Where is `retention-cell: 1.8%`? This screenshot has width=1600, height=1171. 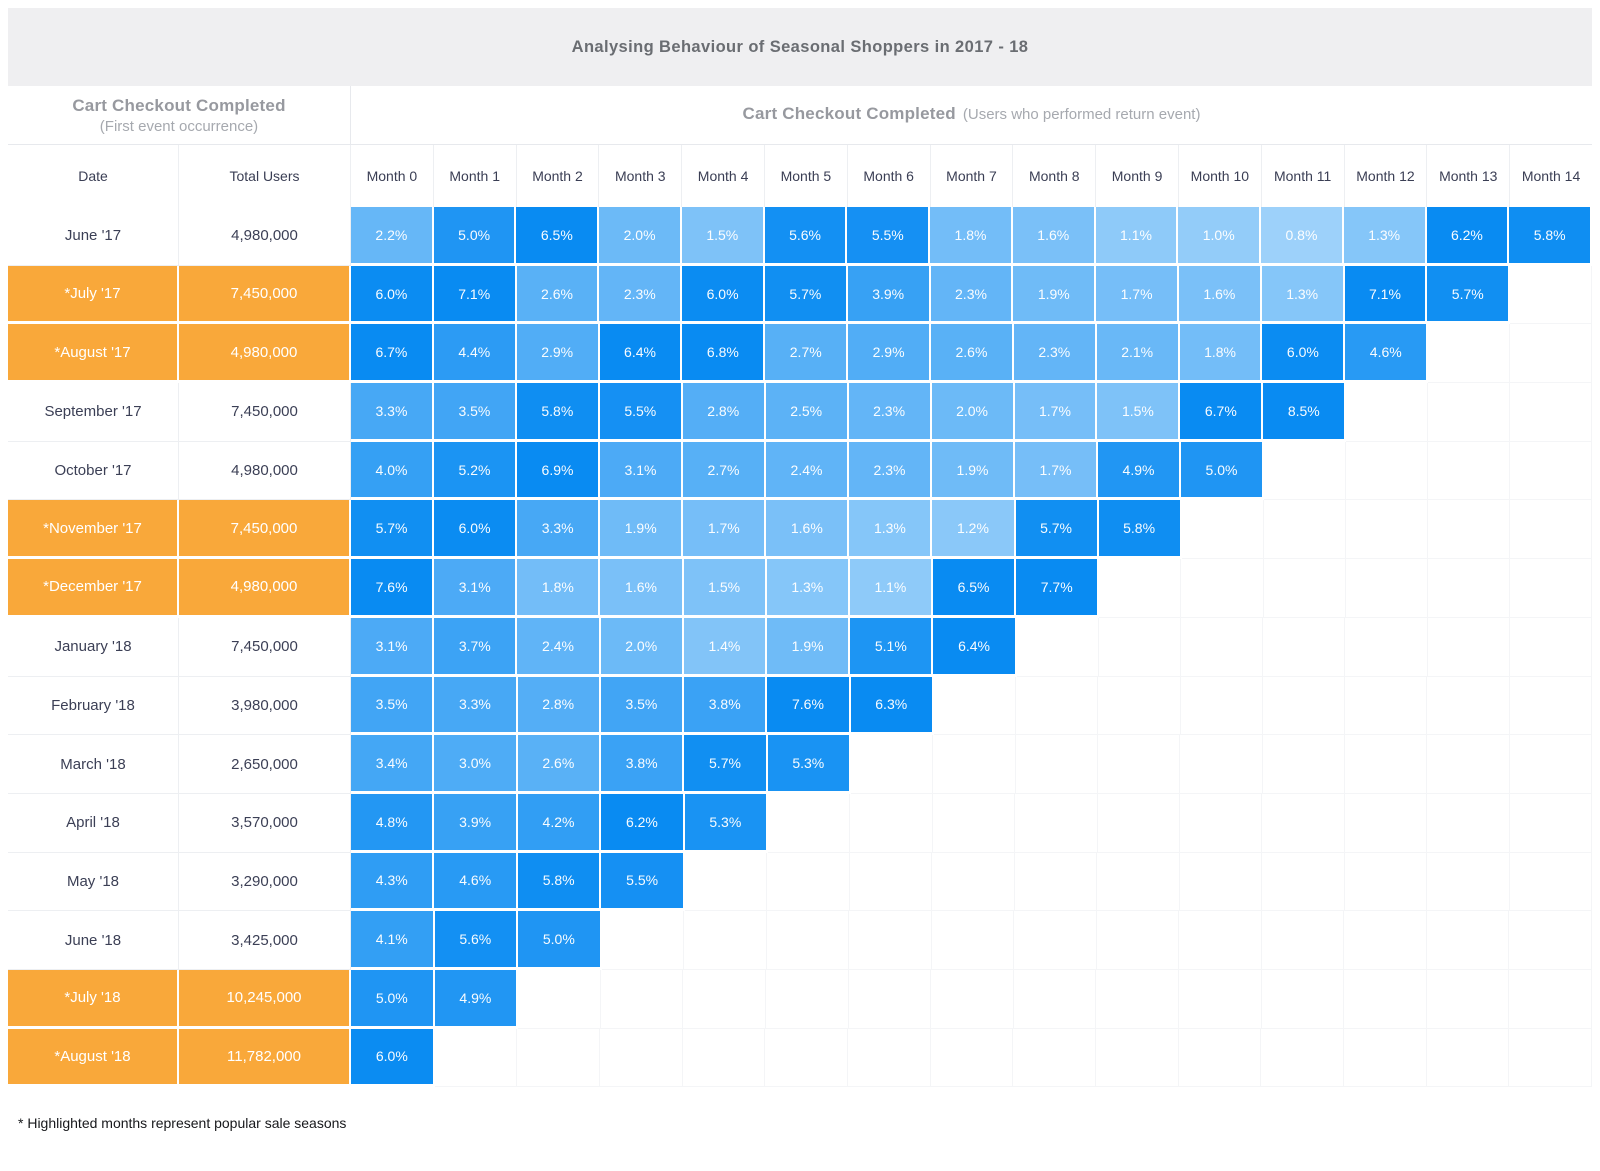 retention-cell: 1.8% is located at coordinates (1221, 354).